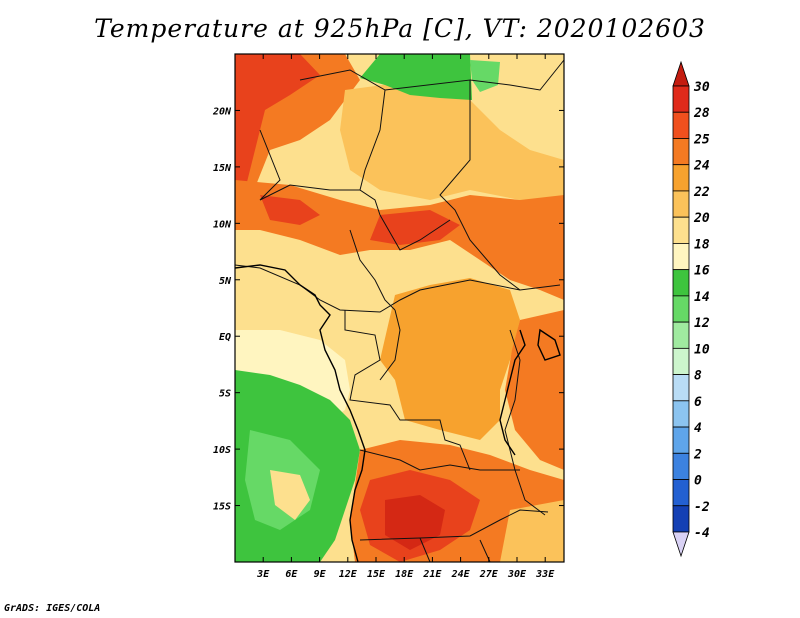 The image size is (800, 618). I want to click on colorbar-bottom-arrow, so click(681, 544).